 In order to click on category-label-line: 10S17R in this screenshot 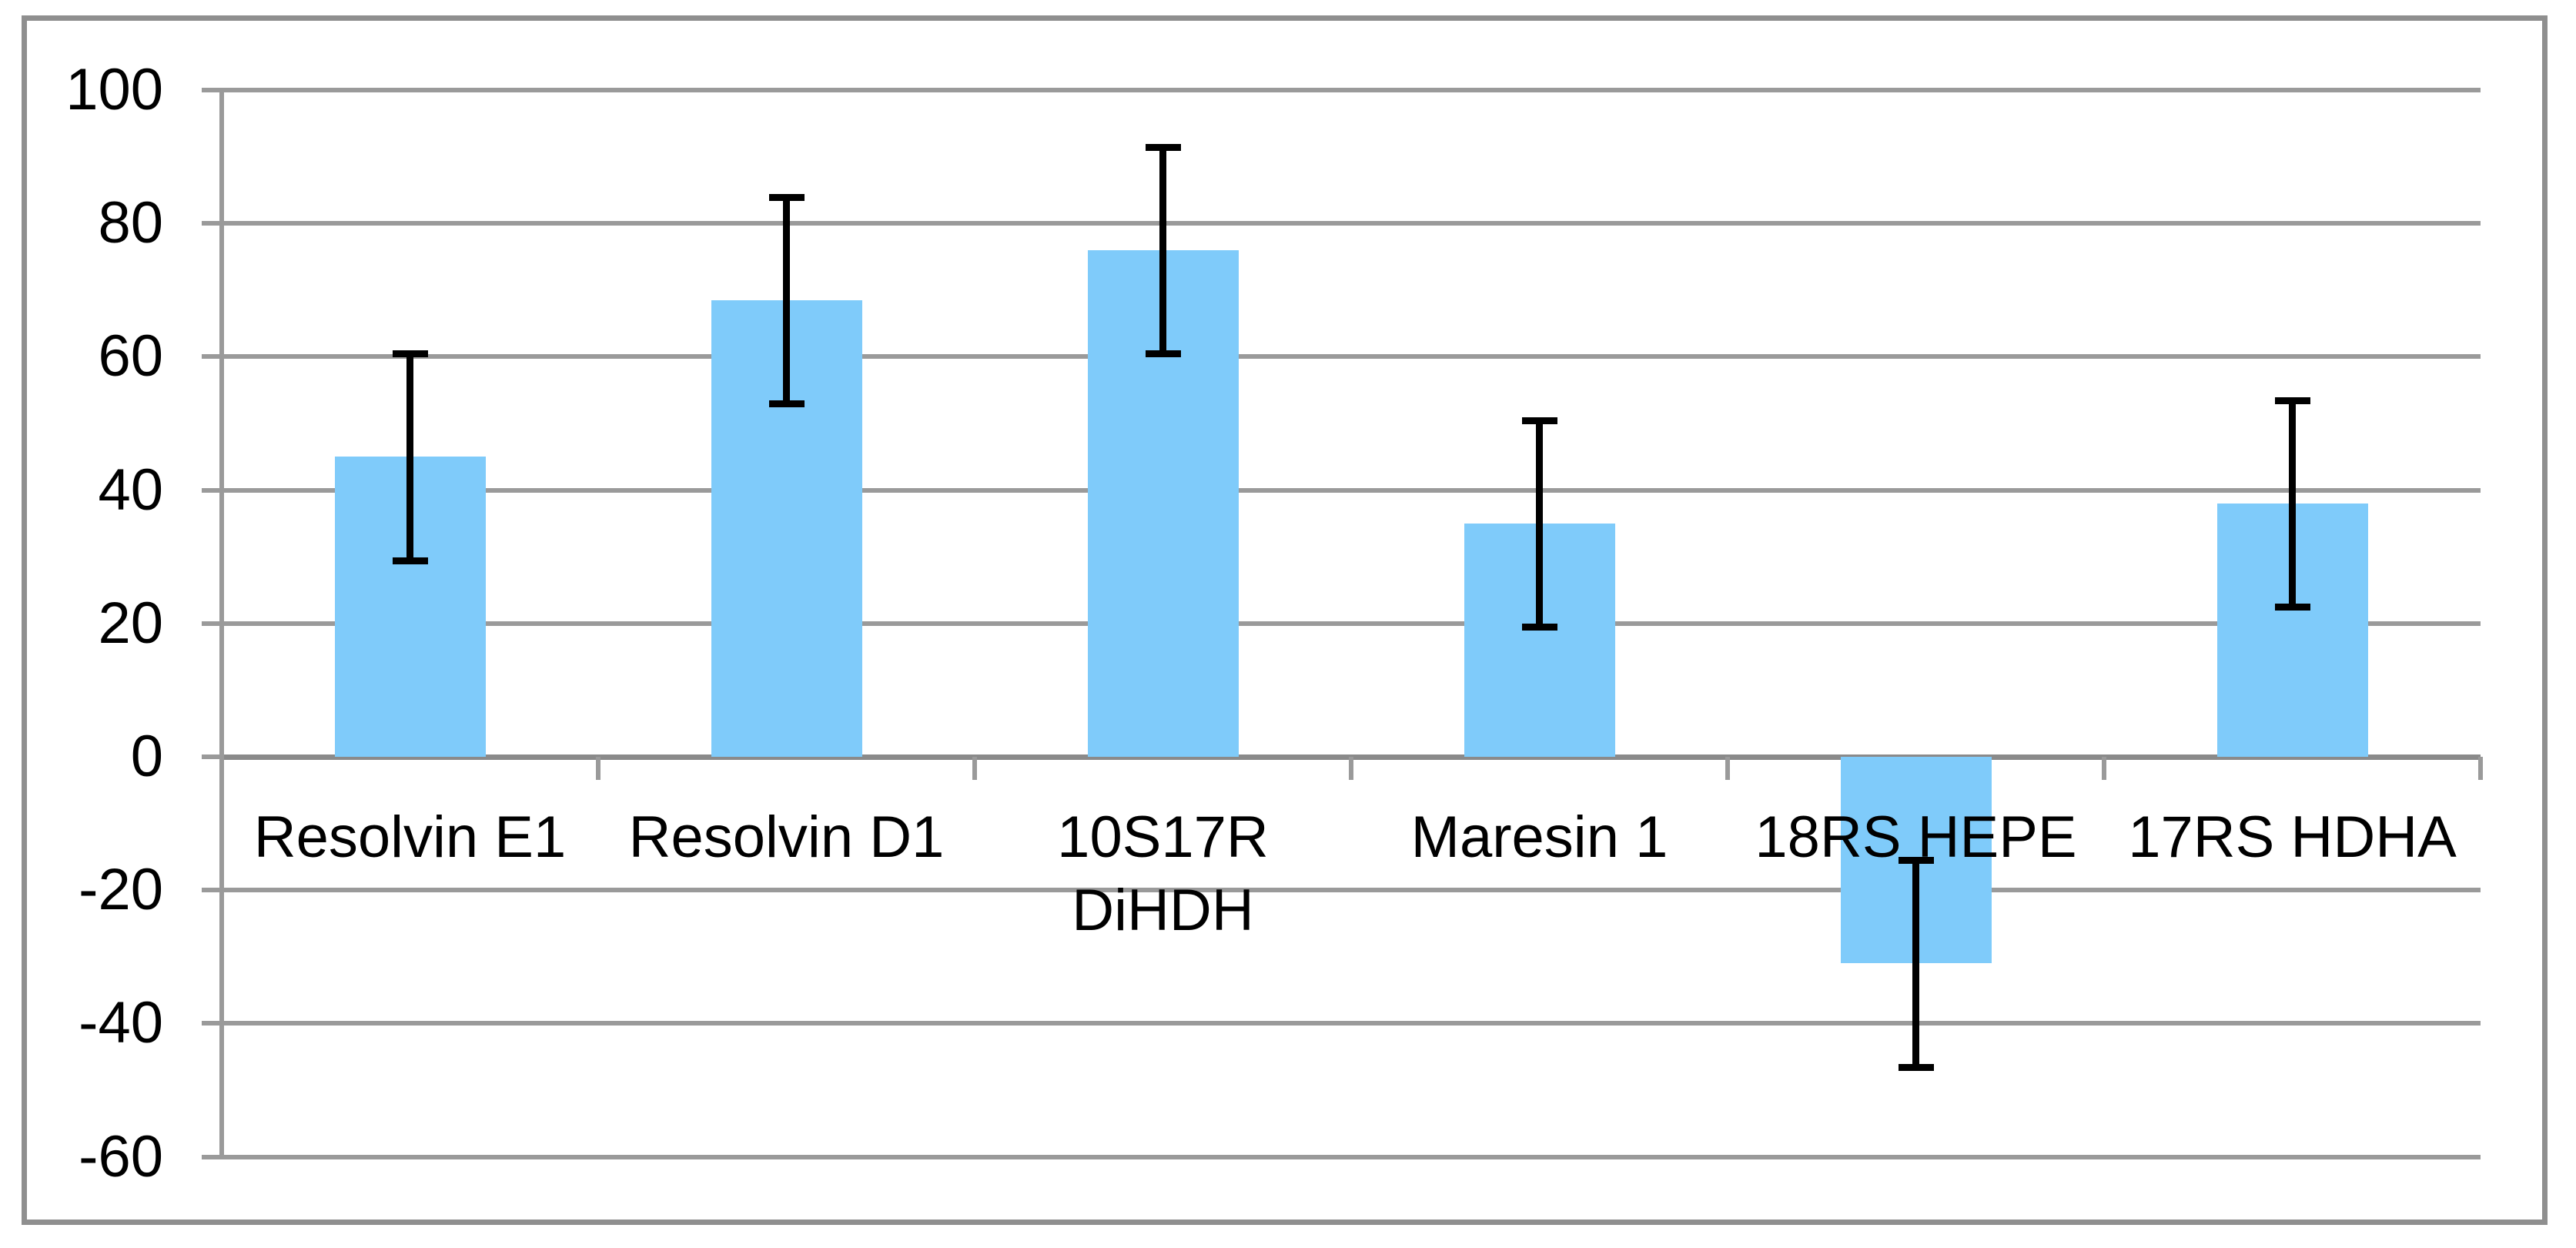, I will do `click(1163, 838)`.